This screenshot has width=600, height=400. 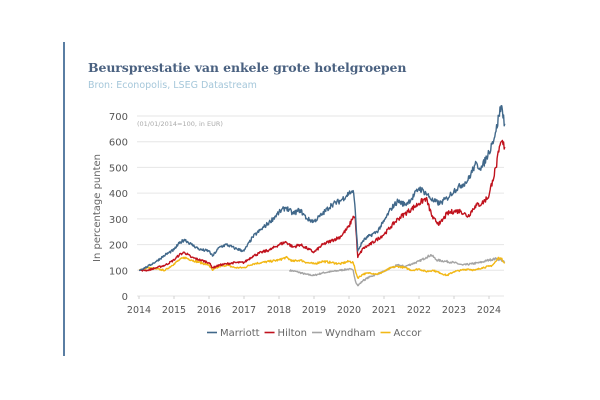 I want to click on legend-item-marriott: Marriott, so click(x=233, y=333).